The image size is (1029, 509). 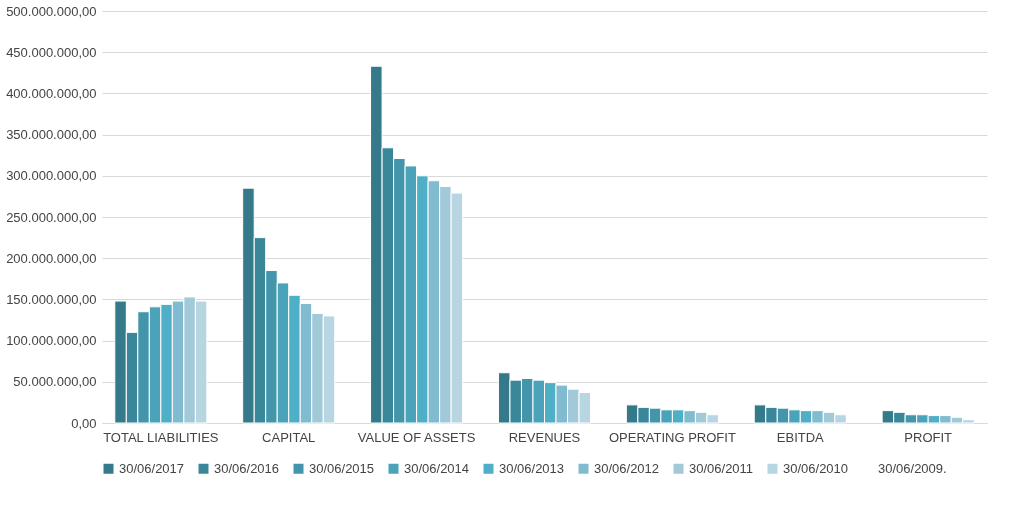 I want to click on y-tick-label: 400.000.000,00, so click(x=51, y=93).